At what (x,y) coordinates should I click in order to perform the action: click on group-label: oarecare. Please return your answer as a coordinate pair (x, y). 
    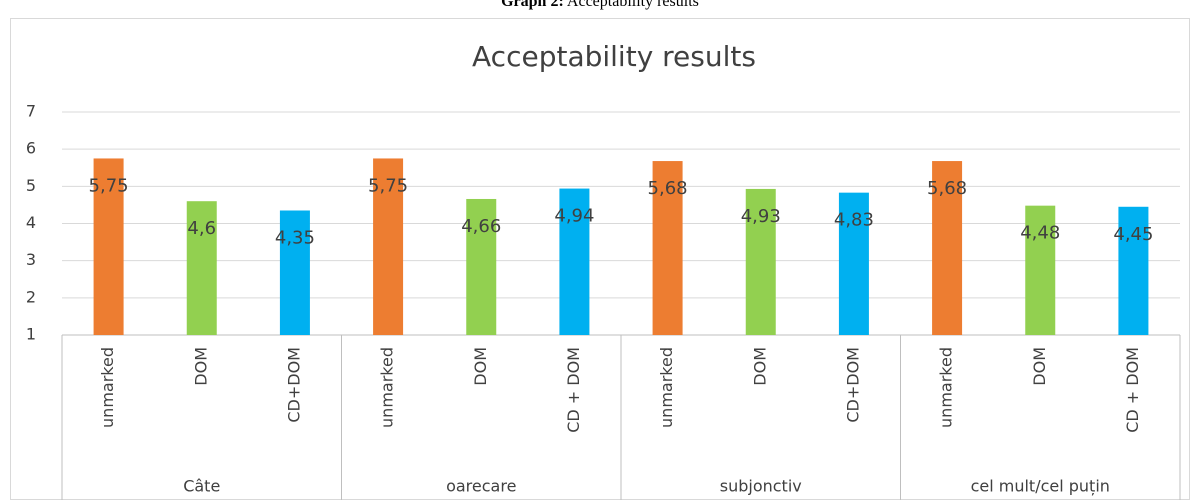
    Looking at the image, I should click on (481, 486).